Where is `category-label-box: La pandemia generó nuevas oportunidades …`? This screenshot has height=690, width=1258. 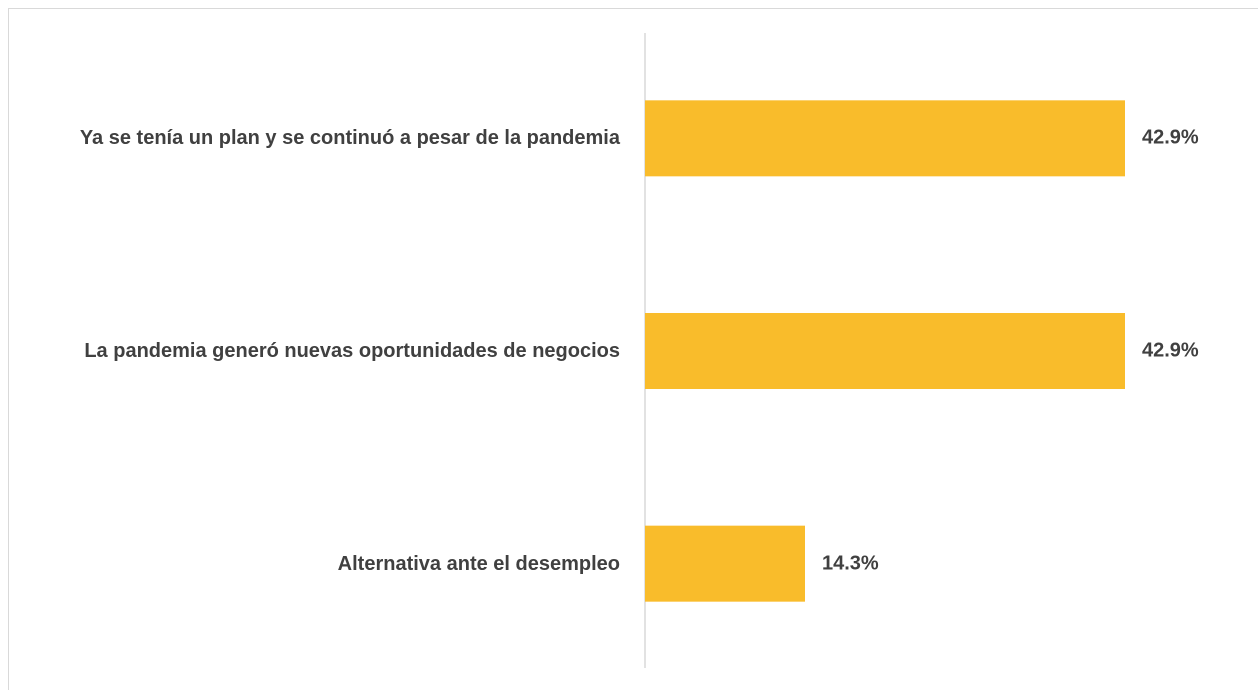
category-label-box: La pandemia generó nuevas oportunidades … is located at coordinates (320, 351).